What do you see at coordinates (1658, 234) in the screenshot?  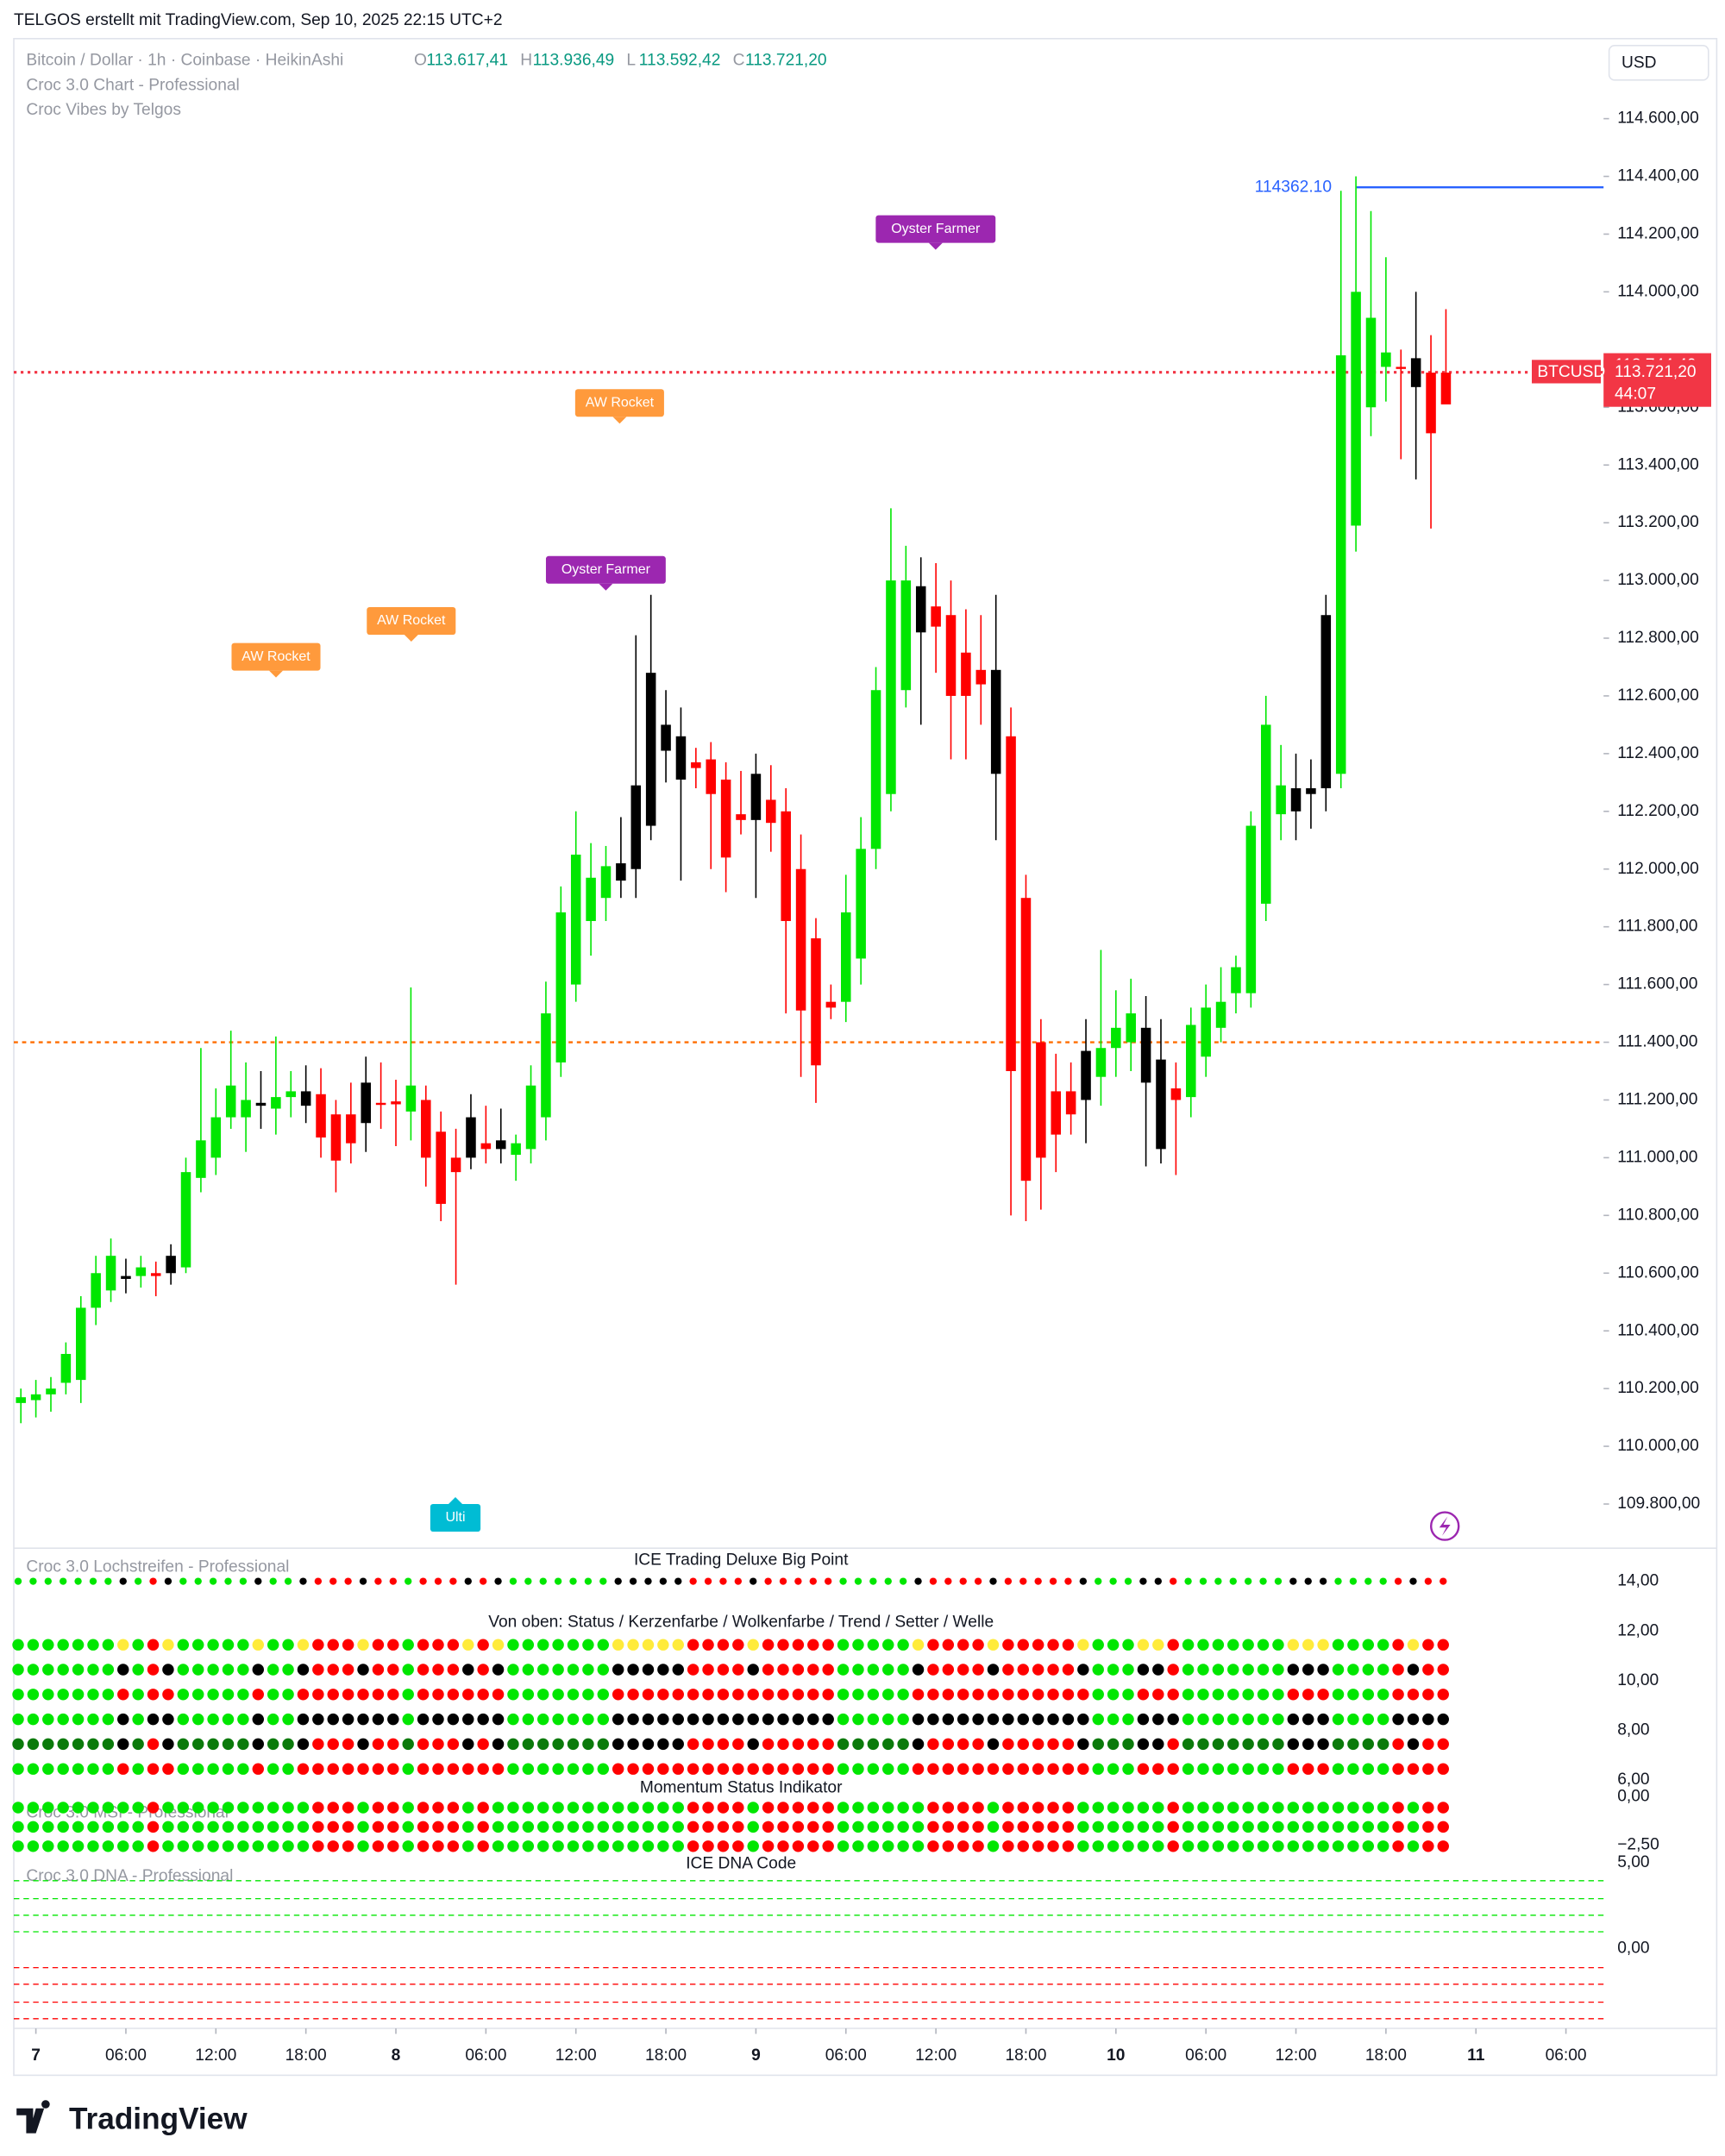 I see `y-tick-label: 114.200,00` at bounding box center [1658, 234].